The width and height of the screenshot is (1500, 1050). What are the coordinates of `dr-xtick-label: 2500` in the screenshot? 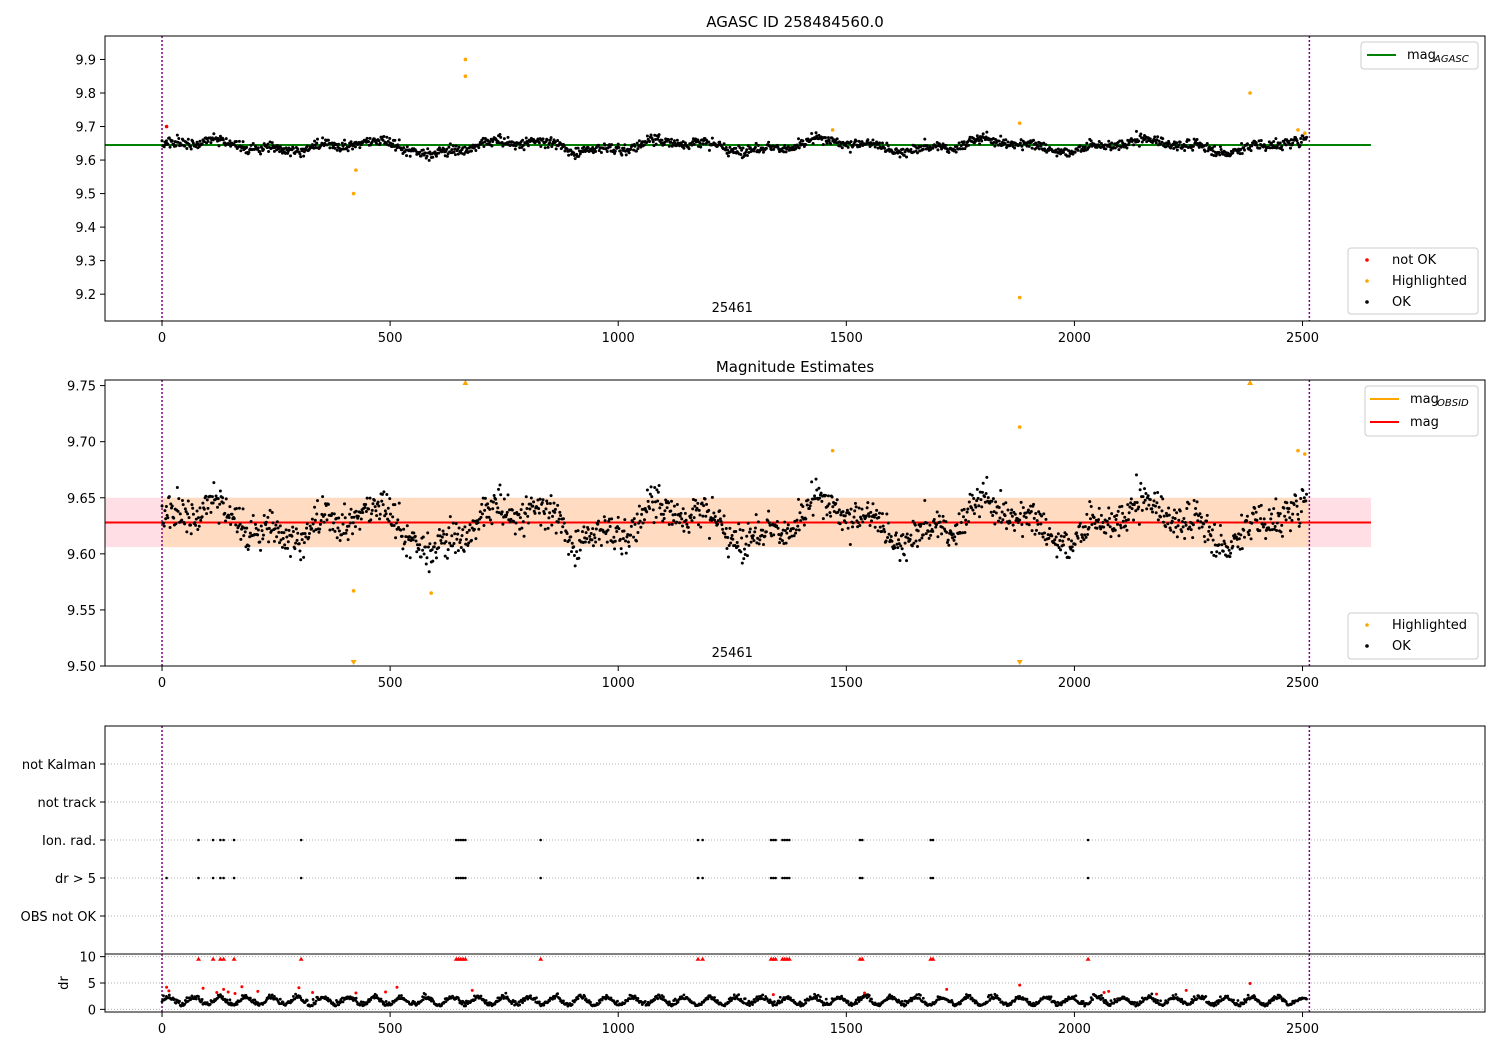 It's located at (1302, 1029).